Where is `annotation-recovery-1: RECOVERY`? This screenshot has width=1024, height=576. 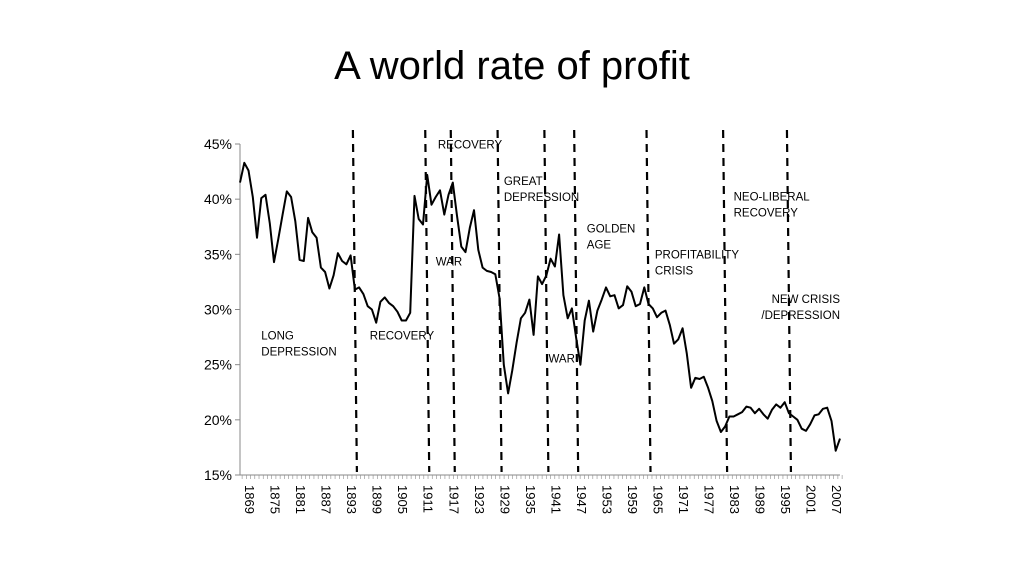 annotation-recovery-1: RECOVERY is located at coordinates (402, 336).